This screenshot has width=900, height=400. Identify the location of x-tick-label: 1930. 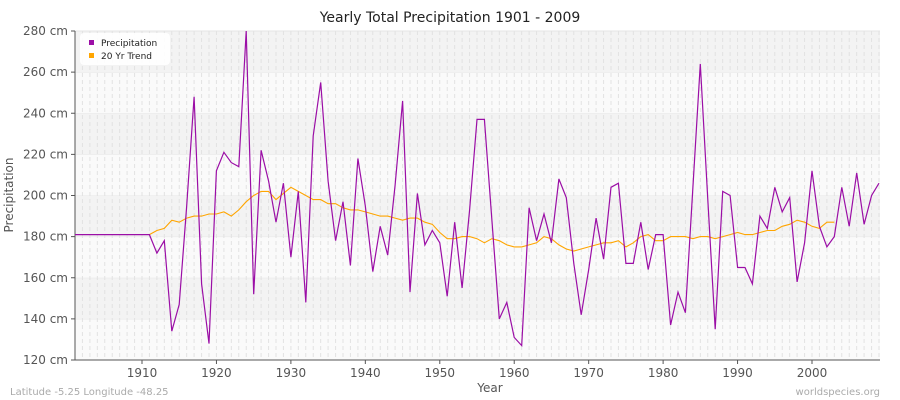
(291, 373).